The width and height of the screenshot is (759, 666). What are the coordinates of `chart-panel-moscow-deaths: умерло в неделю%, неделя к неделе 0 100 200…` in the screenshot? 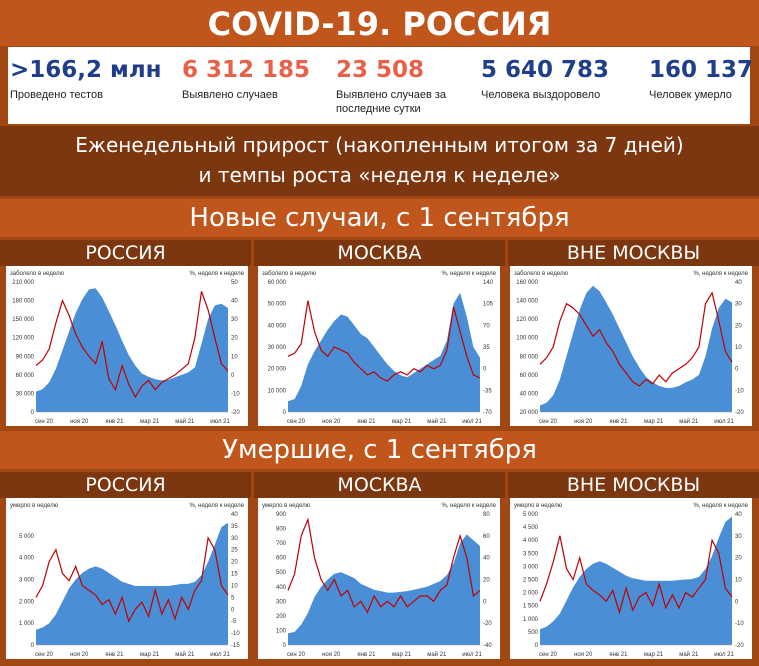 It's located at (379, 578).